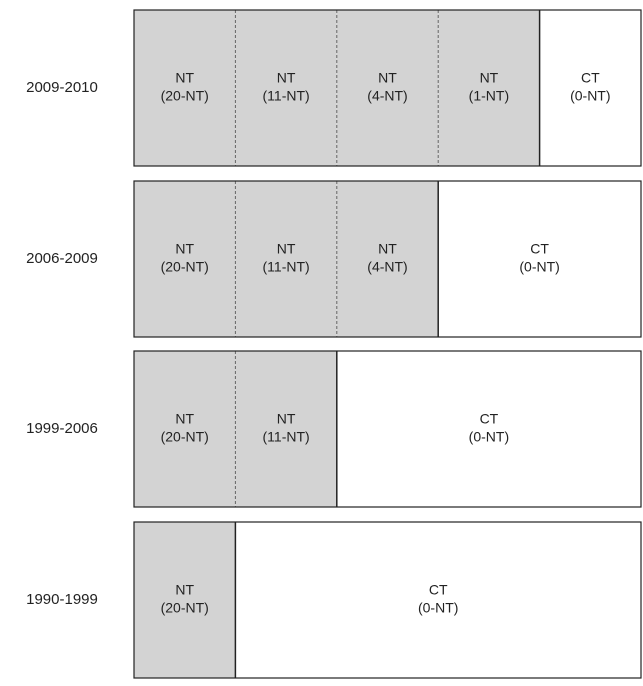  What do you see at coordinates (62, 599) in the screenshot?
I see `period-label: 1990-1999` at bounding box center [62, 599].